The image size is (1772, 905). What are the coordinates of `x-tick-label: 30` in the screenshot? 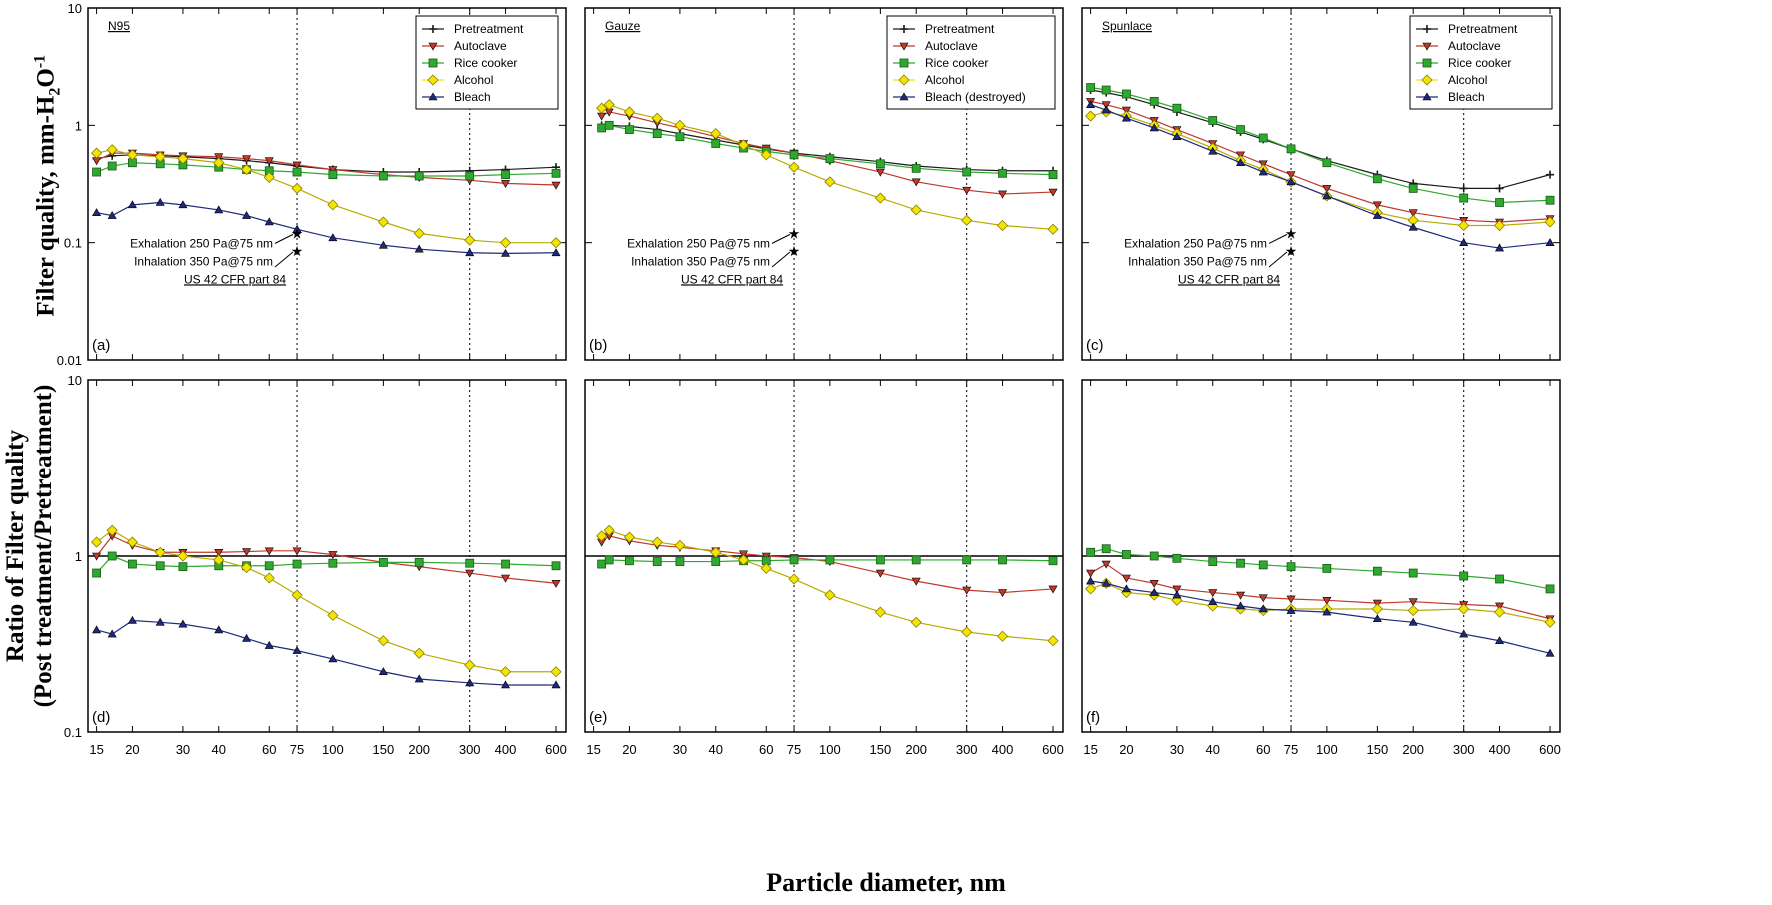 It's located at (183, 749).